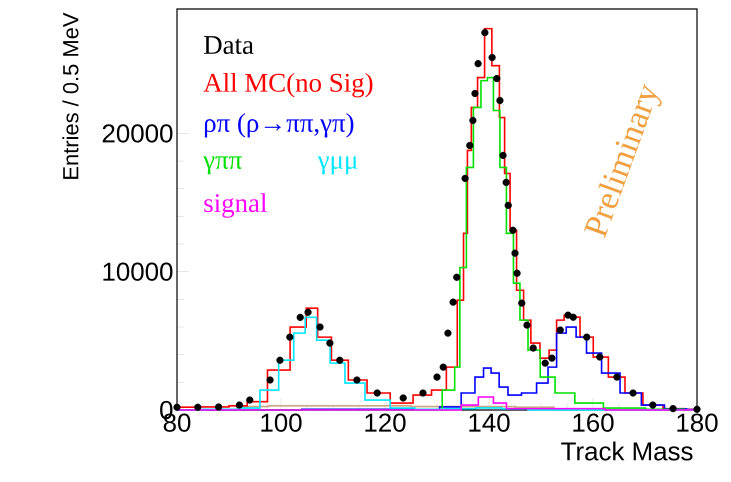 This screenshot has width=731, height=482. What do you see at coordinates (489, 423) in the screenshot?
I see `x-tick-label: 140` at bounding box center [489, 423].